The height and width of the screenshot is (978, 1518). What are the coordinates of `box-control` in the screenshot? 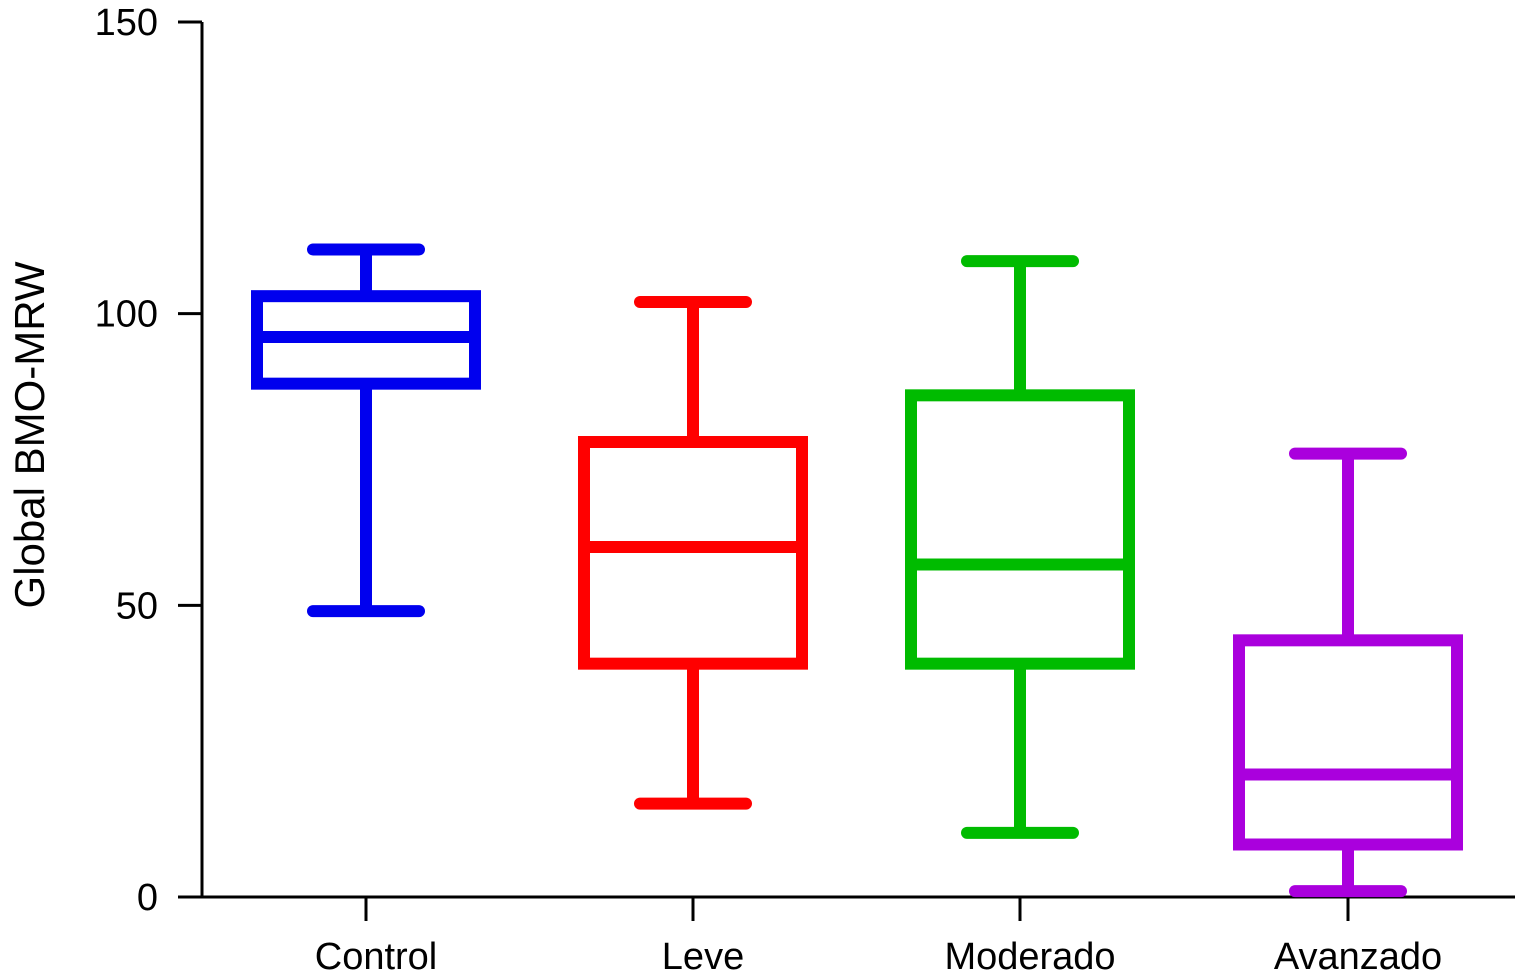 It's located at (366, 430).